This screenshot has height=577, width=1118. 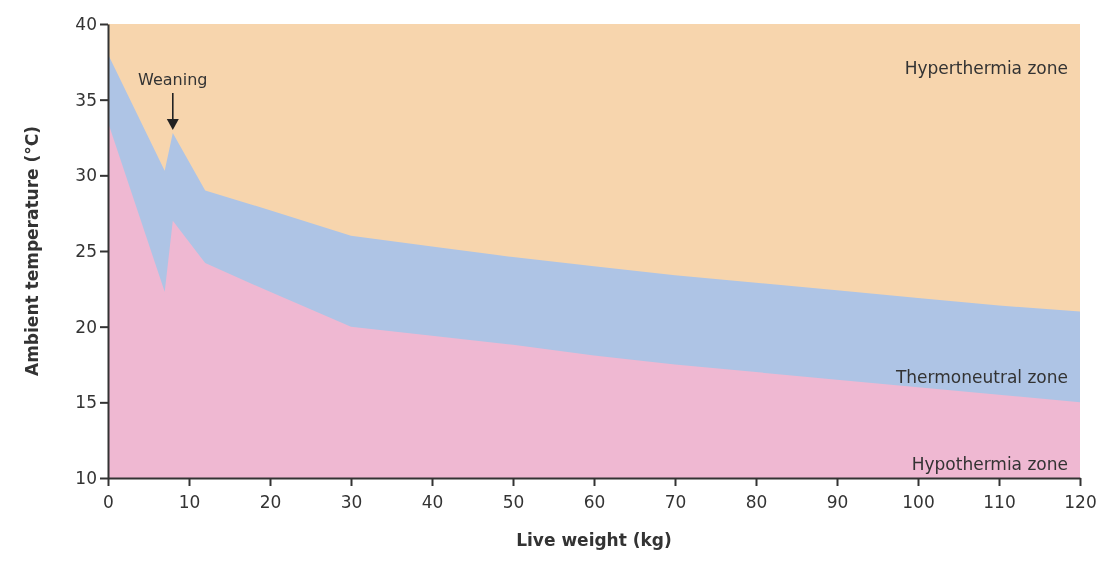 I want to click on band-label: Hyperthermia zone, so click(x=986, y=67).